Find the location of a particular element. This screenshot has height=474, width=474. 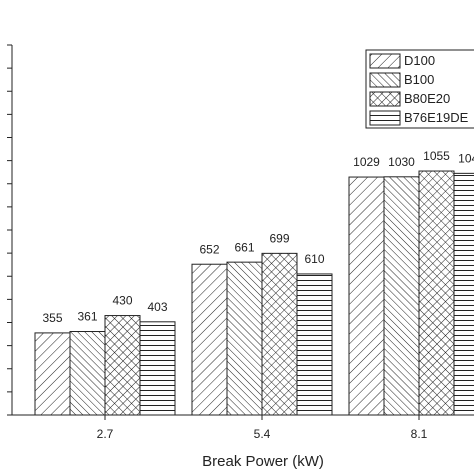

value-label: 1045 is located at coordinates (466, 159).